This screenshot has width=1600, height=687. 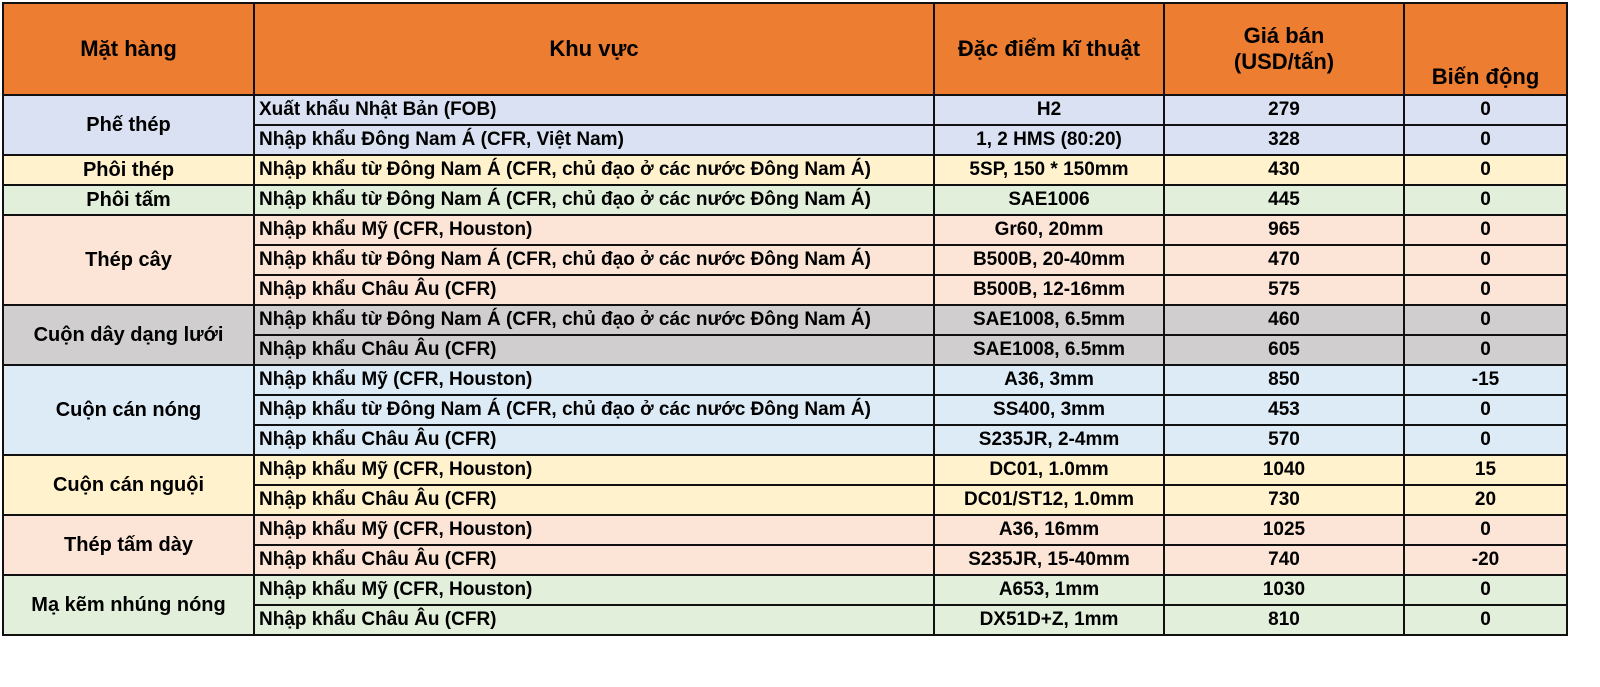 What do you see at coordinates (128, 485) in the screenshot?
I see `item-cell: Cuộn cán nguội` at bounding box center [128, 485].